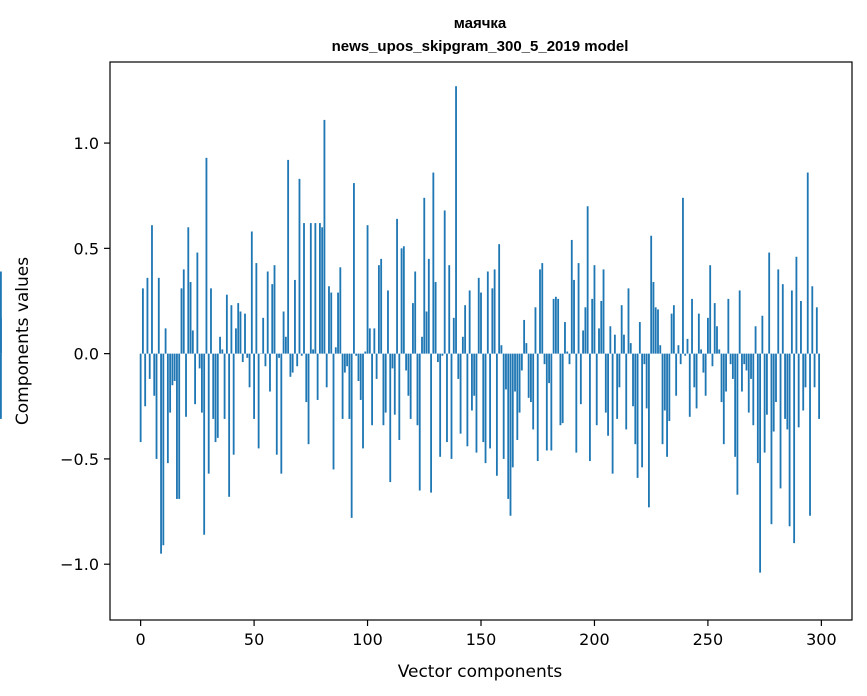 This screenshot has height=696, width=867. What do you see at coordinates (821, 639) in the screenshot?
I see `x-tick-label: 300` at bounding box center [821, 639].